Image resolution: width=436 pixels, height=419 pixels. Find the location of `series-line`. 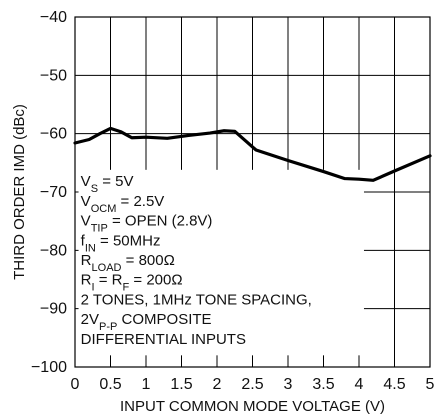

series-line is located at coordinates (252, 154).